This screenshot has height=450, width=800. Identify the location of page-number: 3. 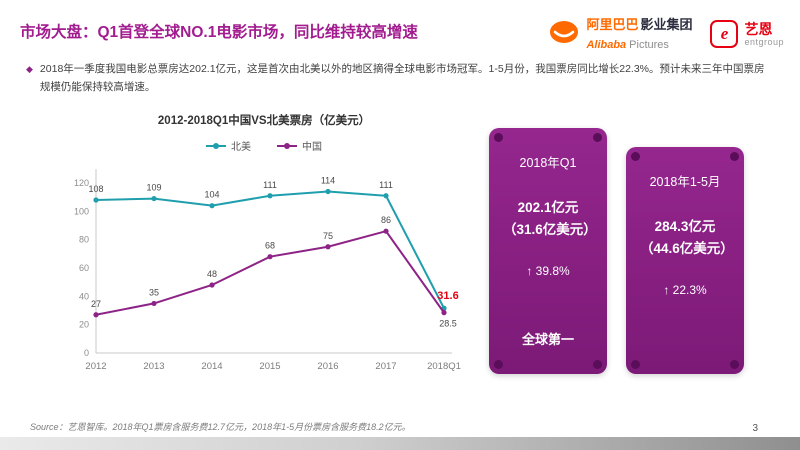
(755, 428).